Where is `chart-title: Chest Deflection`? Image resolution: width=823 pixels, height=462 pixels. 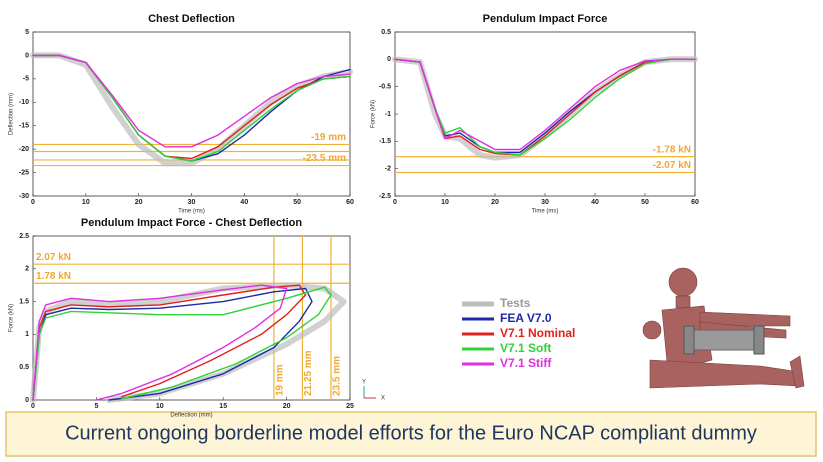 chart-title: Chest Deflection is located at coordinates (191, 19).